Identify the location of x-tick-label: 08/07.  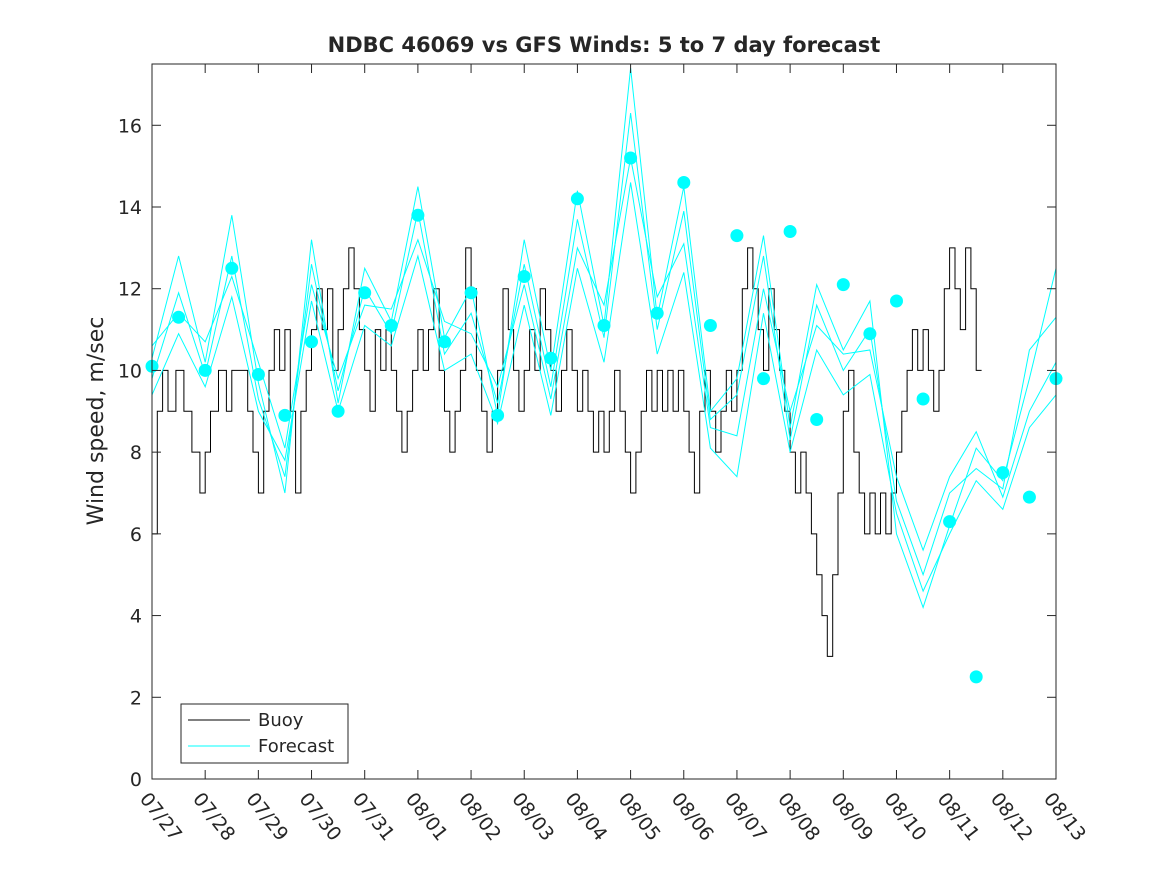
(745, 817).